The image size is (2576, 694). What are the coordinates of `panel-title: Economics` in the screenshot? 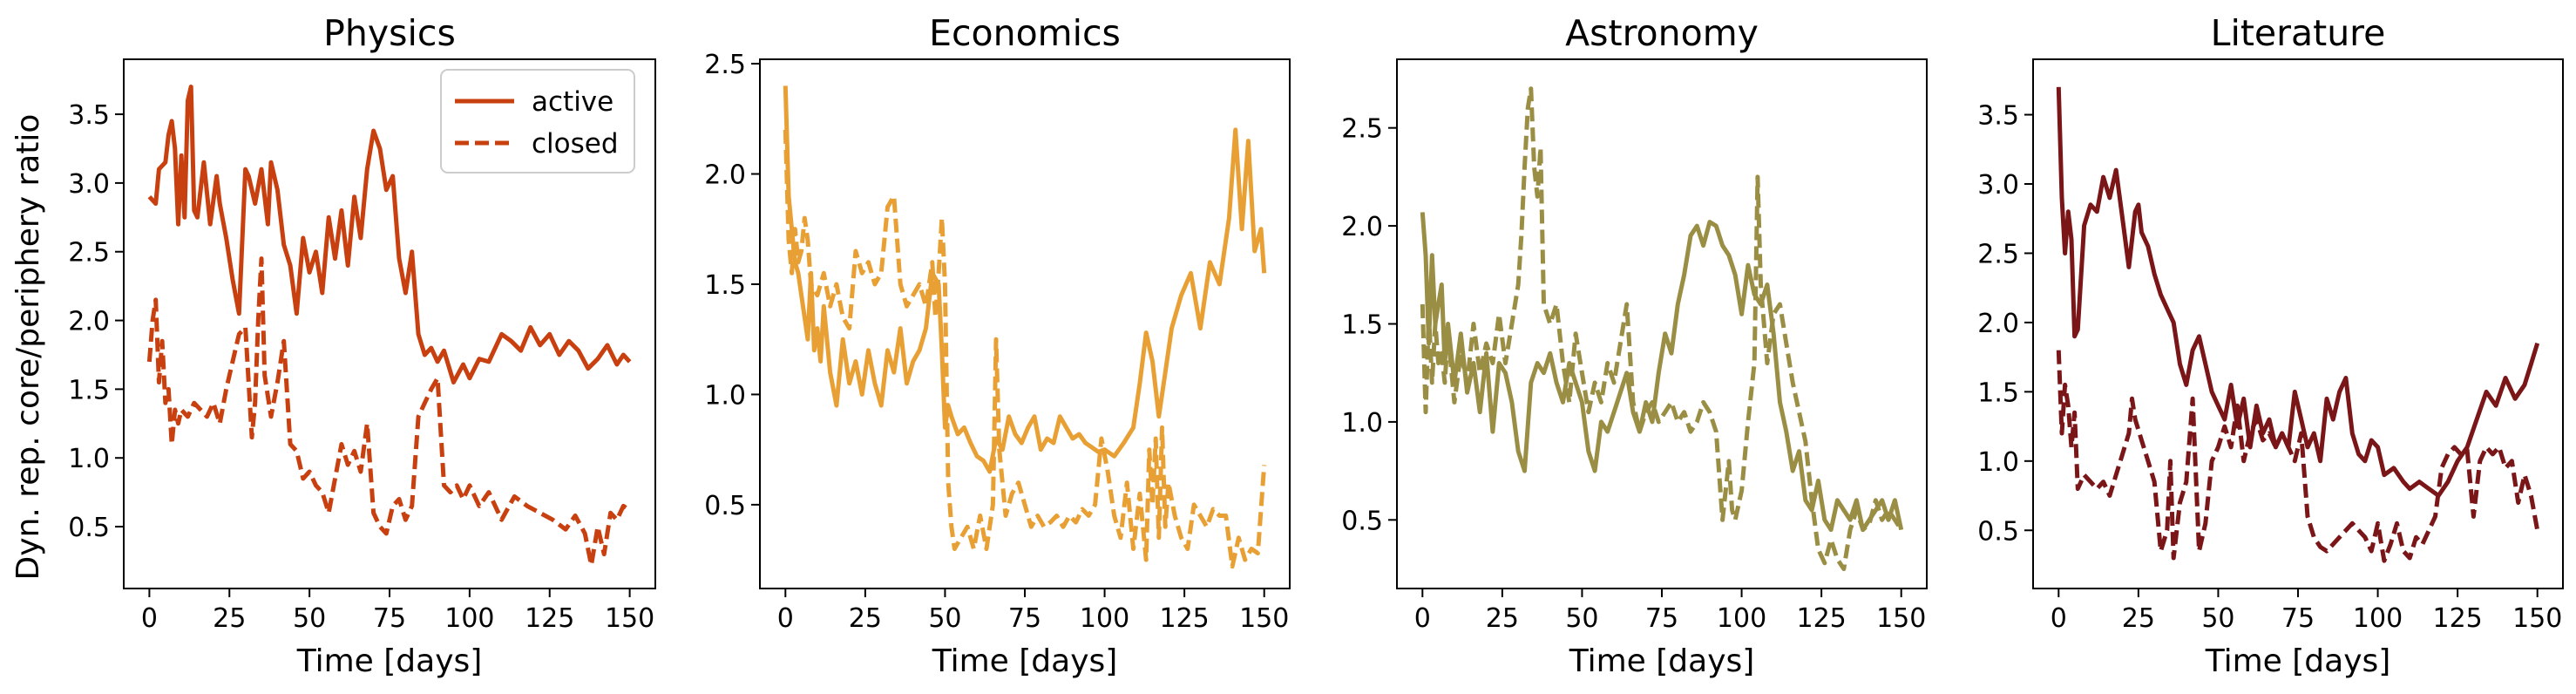 It's located at (1025, 33).